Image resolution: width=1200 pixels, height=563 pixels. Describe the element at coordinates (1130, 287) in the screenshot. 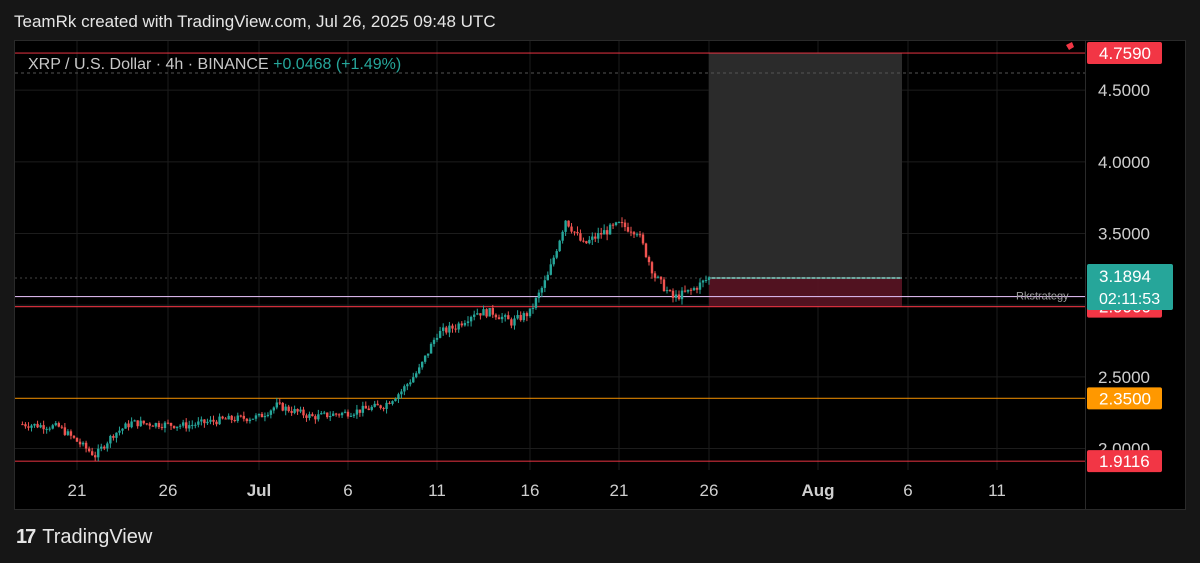

I see `current-price-badge` at that location.